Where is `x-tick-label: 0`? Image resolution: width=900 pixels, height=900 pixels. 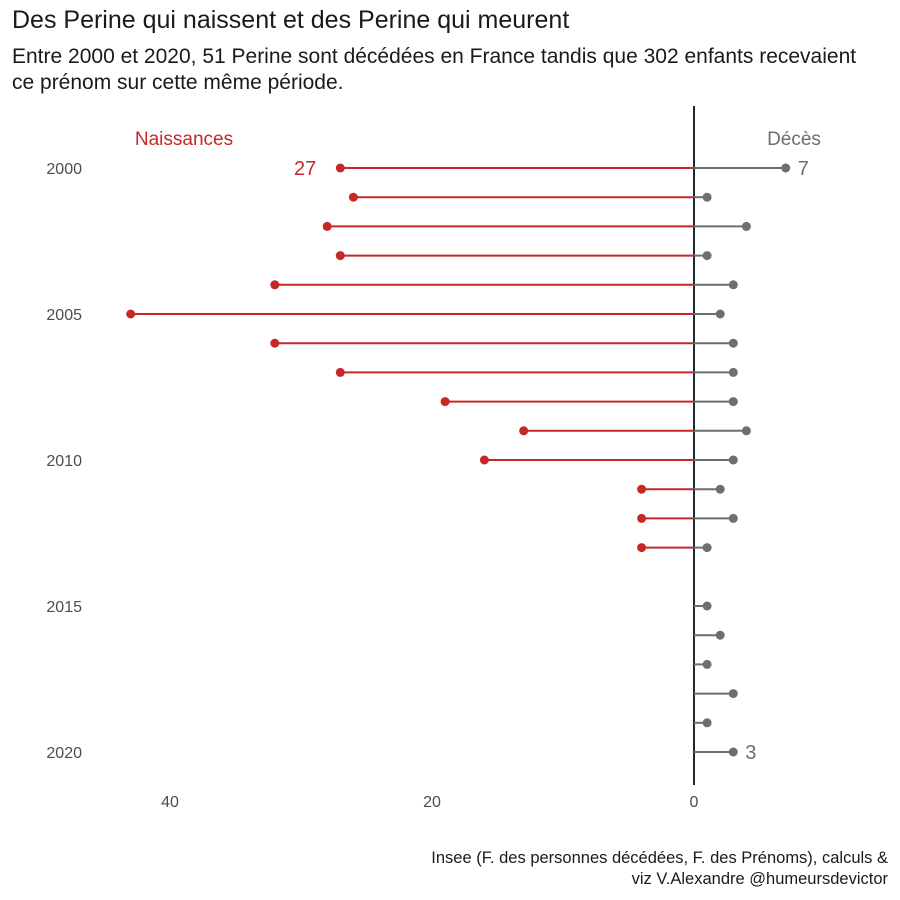
x-tick-label: 0 is located at coordinates (694, 802).